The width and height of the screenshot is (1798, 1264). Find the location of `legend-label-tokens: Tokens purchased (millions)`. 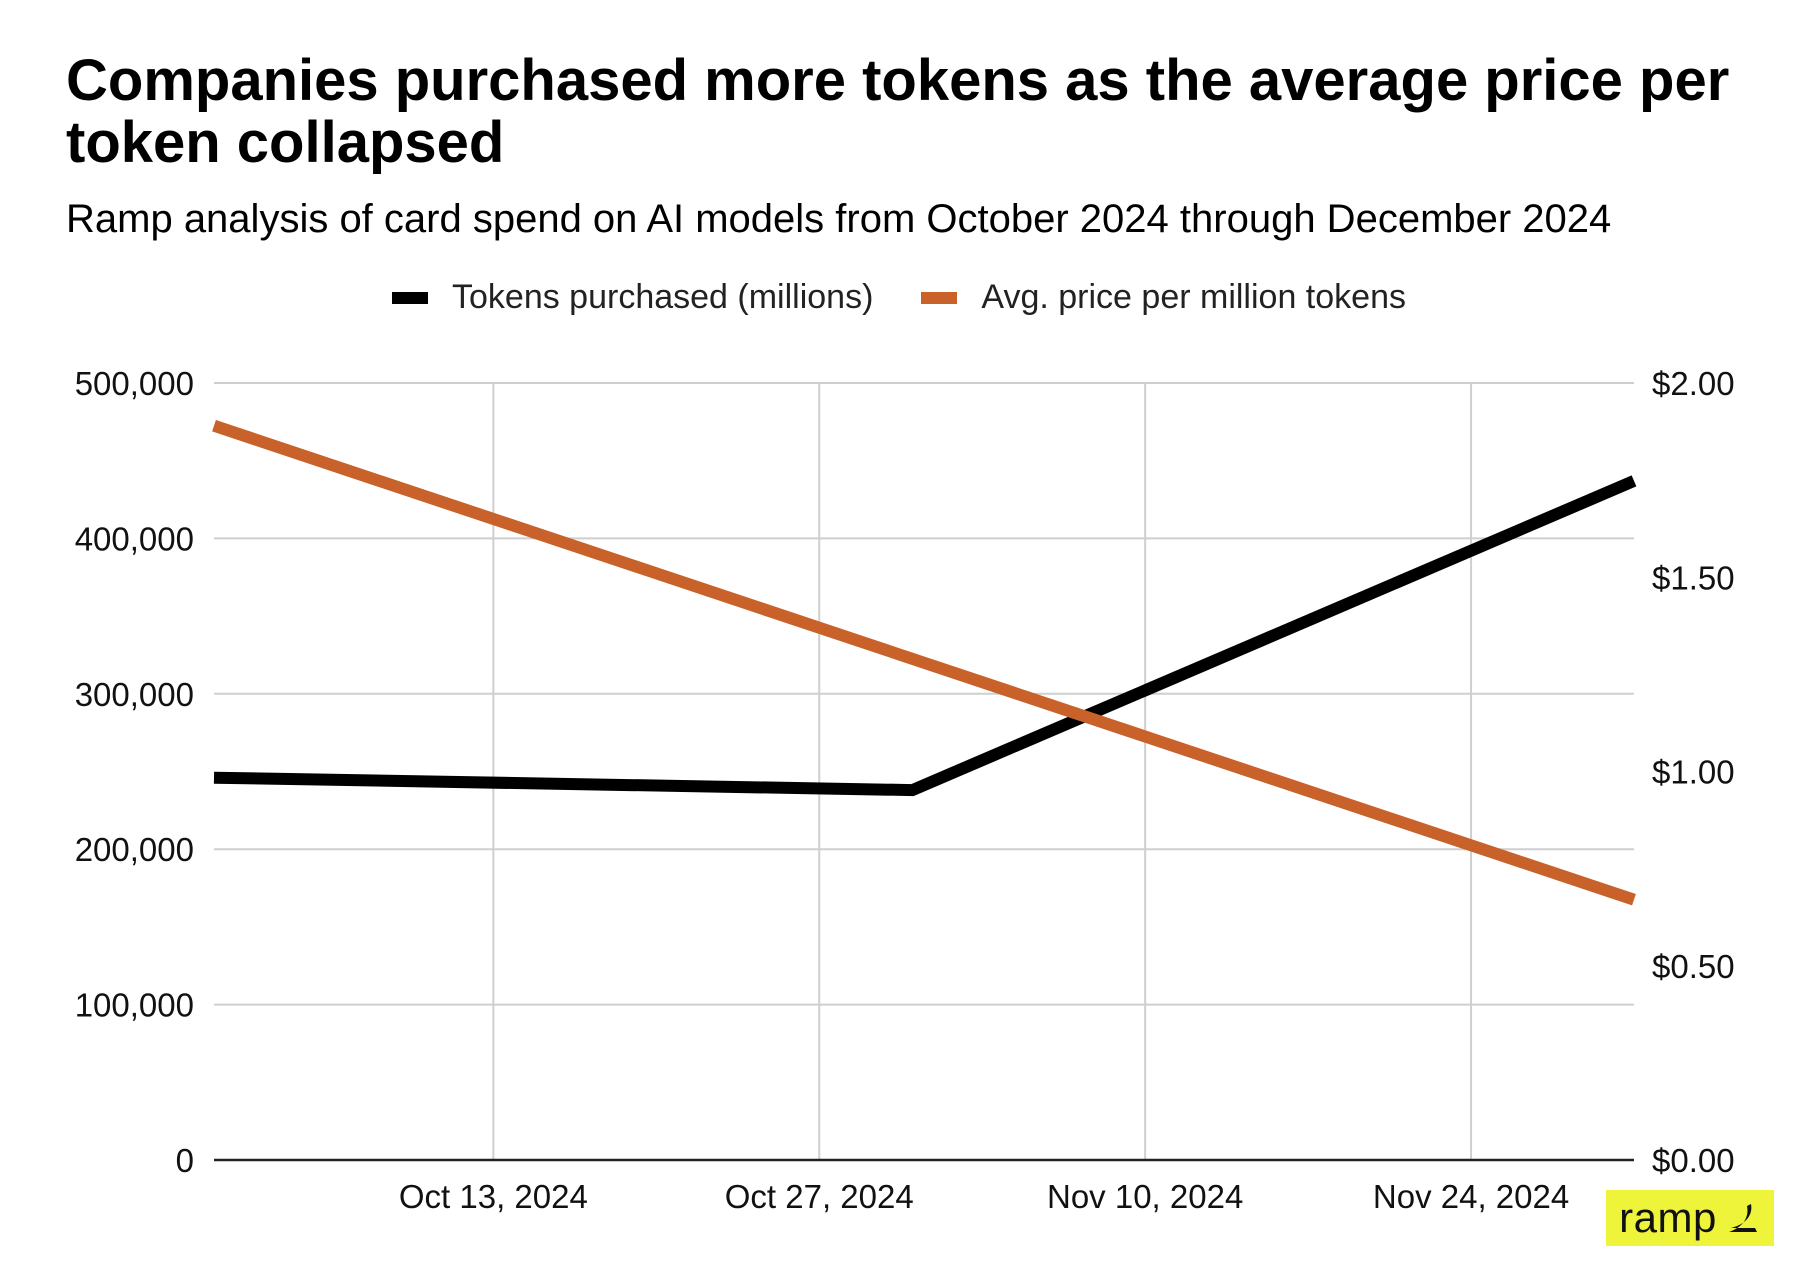

legend-label-tokens: Tokens purchased (millions) is located at coordinates (663, 297).